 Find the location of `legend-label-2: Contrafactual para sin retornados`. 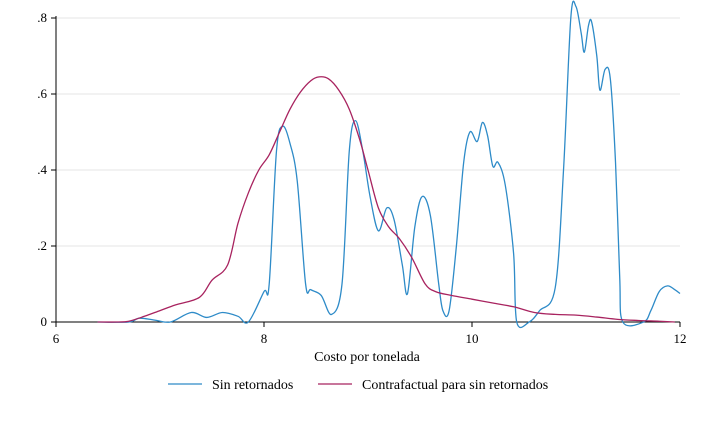

legend-label-2: Contrafactual para sin retornados is located at coordinates (455, 385).